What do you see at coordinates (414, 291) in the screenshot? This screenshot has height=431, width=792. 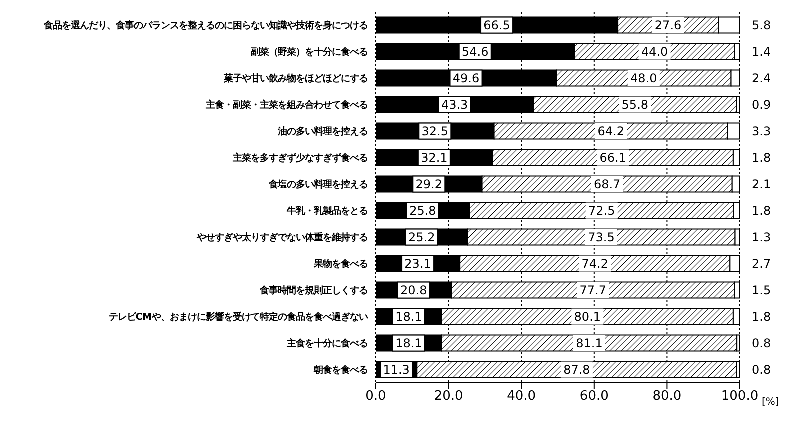 I see `data-label: 20.8` at bounding box center [414, 291].